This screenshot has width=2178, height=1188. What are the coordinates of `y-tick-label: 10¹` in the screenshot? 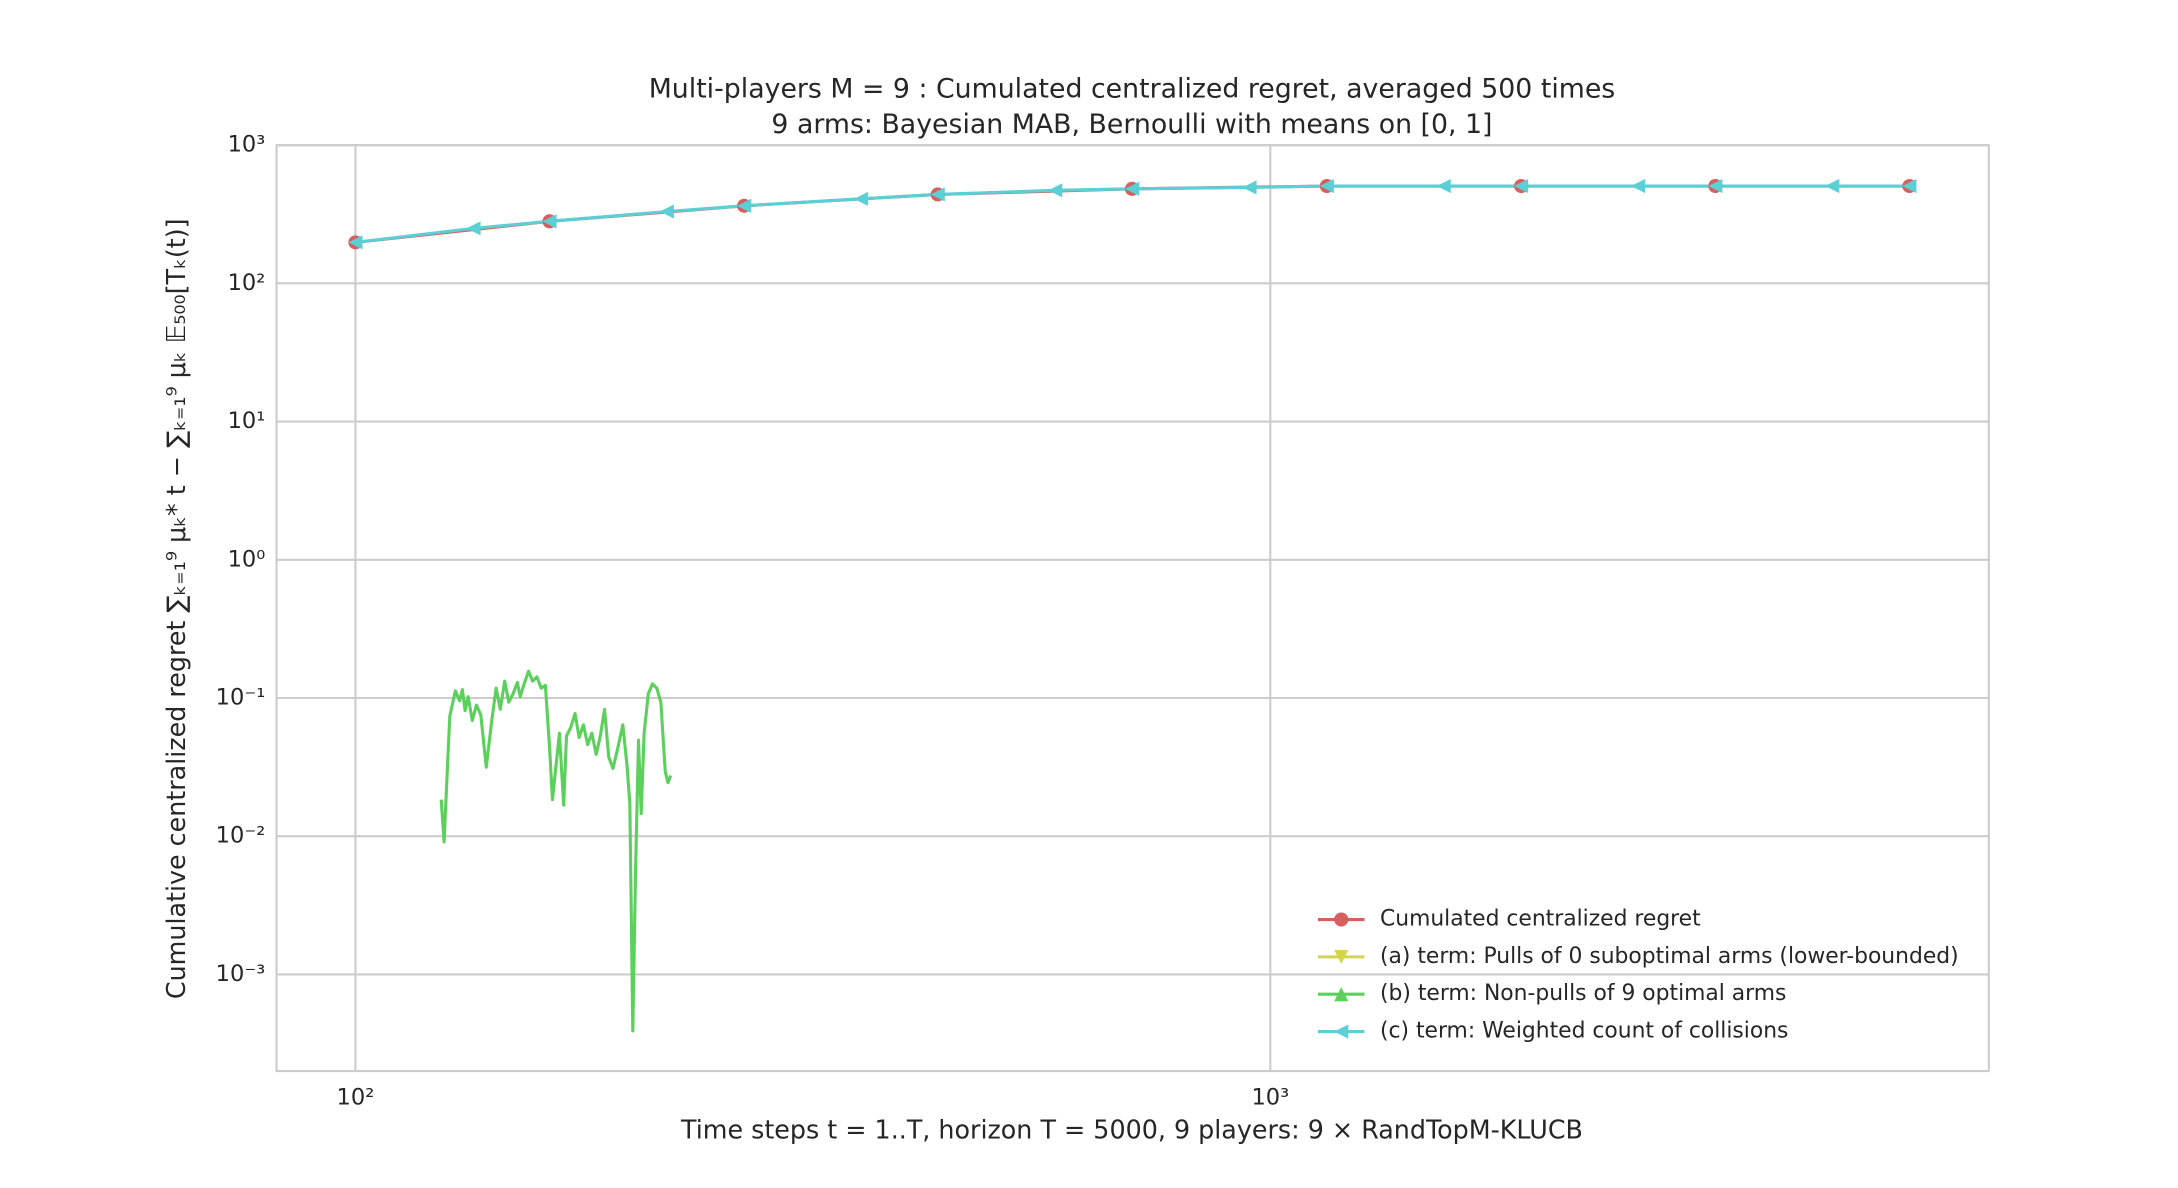 It's located at (247, 421).